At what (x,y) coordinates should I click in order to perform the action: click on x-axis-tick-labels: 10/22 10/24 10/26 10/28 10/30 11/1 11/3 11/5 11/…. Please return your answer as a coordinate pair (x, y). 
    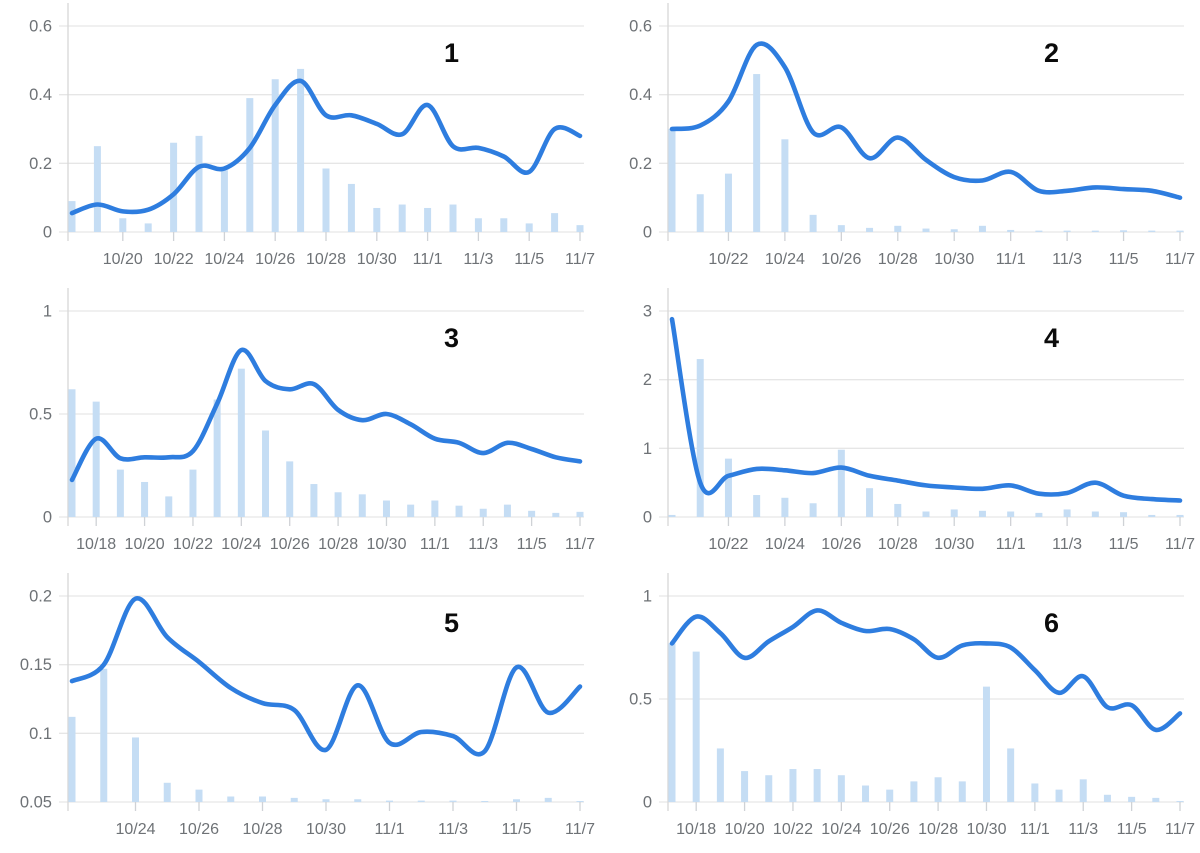
    Looking at the image, I should click on (951, 544).